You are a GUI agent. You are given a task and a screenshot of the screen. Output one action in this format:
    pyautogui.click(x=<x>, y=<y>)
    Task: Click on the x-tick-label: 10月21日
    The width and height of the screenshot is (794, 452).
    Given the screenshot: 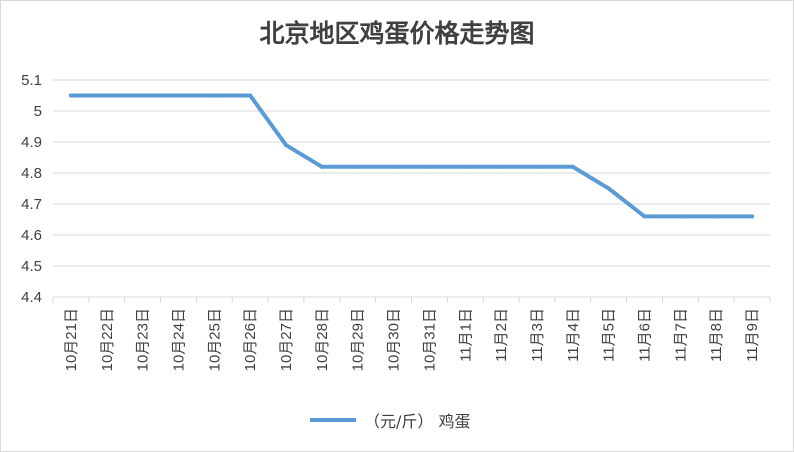 What is the action you would take?
    pyautogui.click(x=71, y=339)
    